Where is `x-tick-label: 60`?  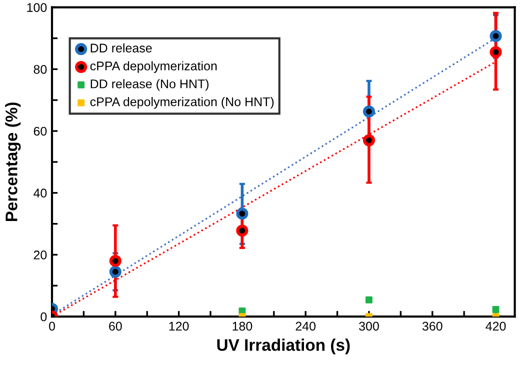
x-tick-label: 60 is located at coordinates (115, 326).